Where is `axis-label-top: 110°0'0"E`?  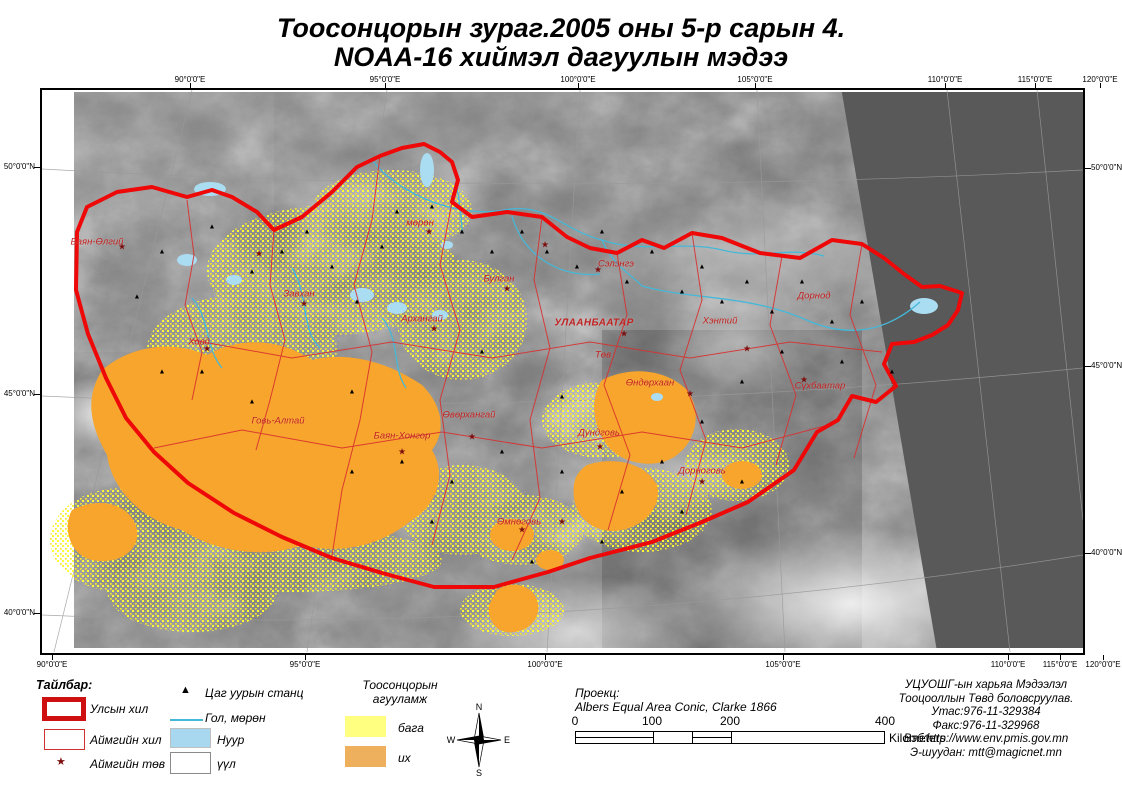
axis-label-top: 110°0'0"E is located at coordinates (945, 79).